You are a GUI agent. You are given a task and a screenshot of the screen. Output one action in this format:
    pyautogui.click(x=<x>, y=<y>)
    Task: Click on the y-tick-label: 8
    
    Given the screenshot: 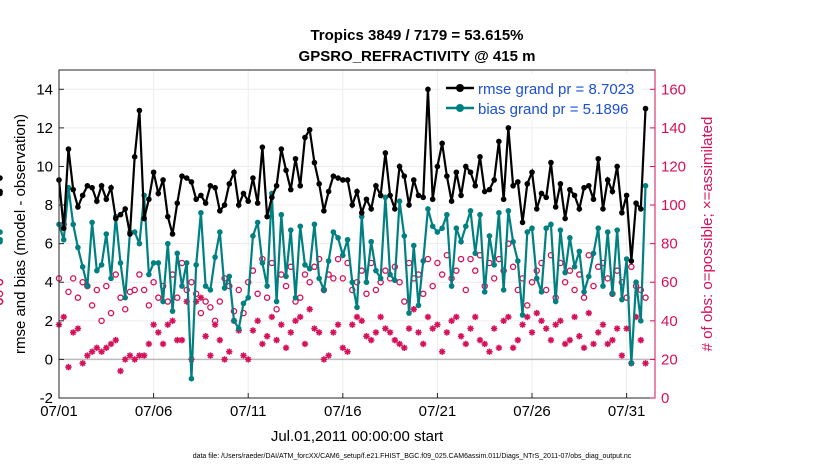 What is the action you would take?
    pyautogui.click(x=49, y=205)
    